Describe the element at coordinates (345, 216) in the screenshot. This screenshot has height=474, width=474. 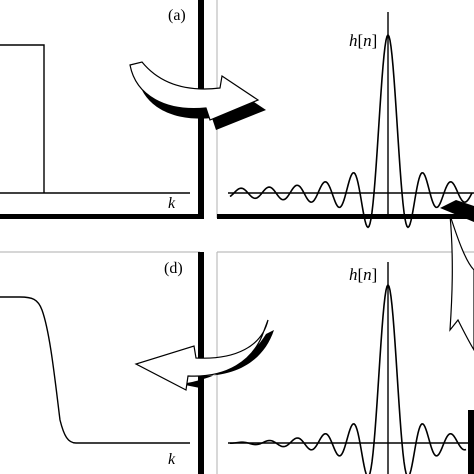
I see `top-right-bottom-edge` at that location.